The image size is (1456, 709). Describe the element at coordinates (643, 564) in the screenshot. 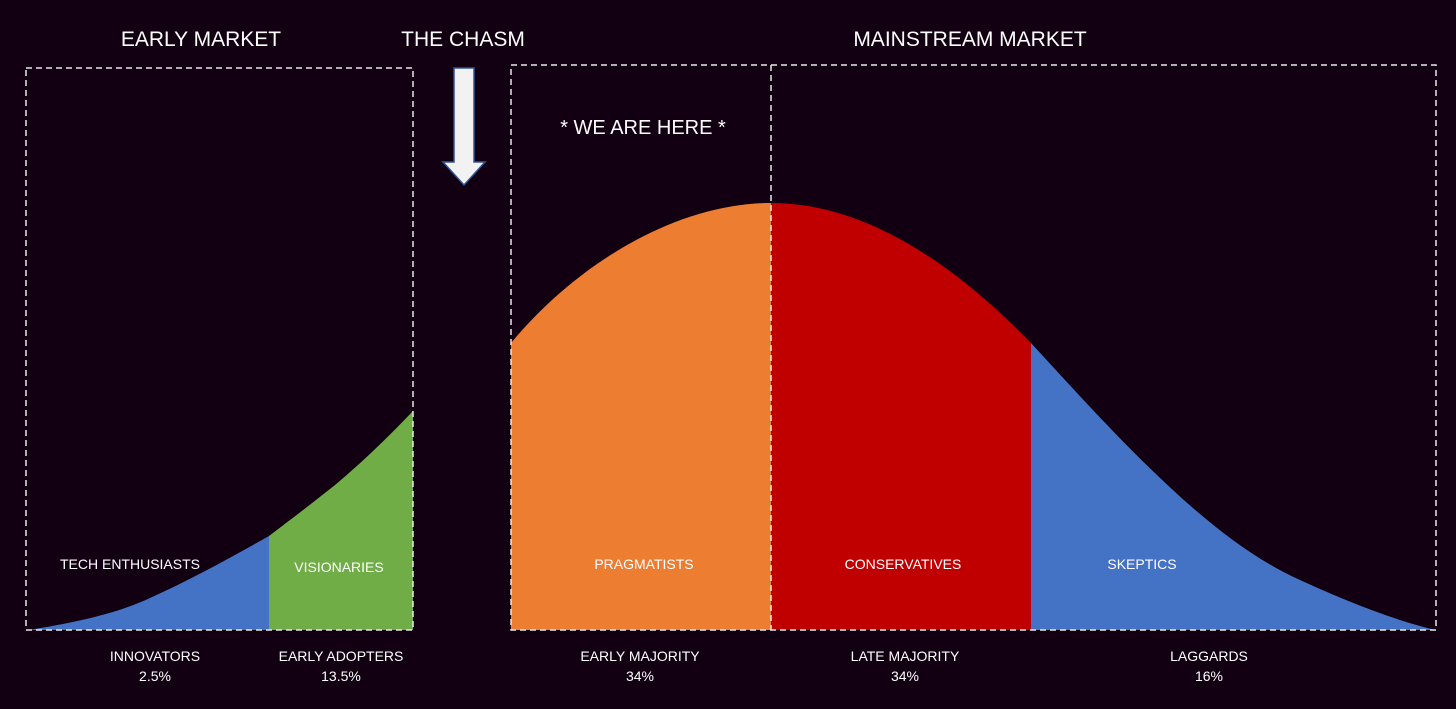

I see `segment-label-pragmatists: PRAGMATISTS` at that location.